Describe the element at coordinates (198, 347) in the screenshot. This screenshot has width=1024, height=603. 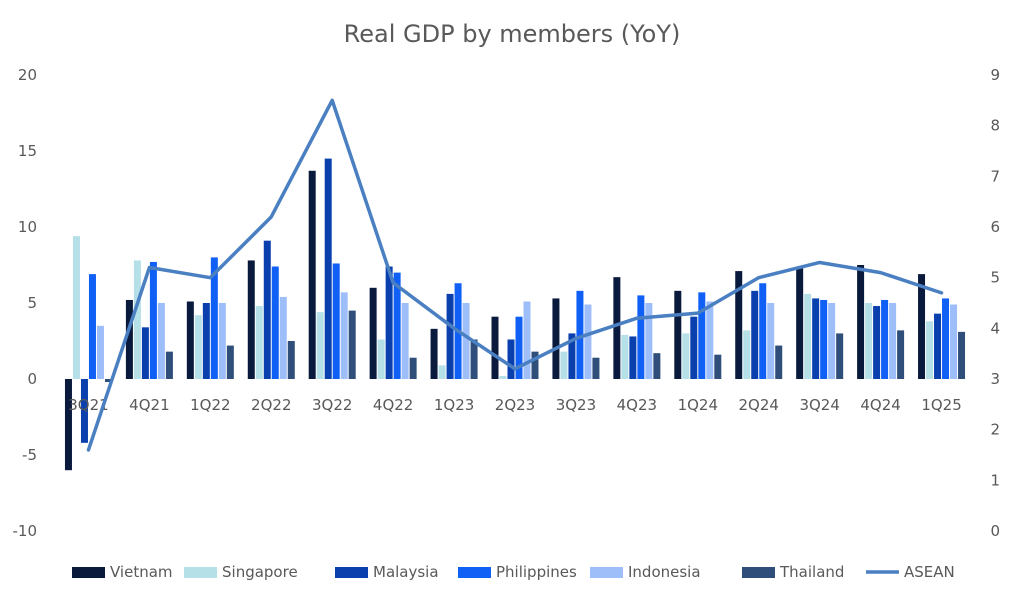
I see `bar-singapore-1q22` at that location.